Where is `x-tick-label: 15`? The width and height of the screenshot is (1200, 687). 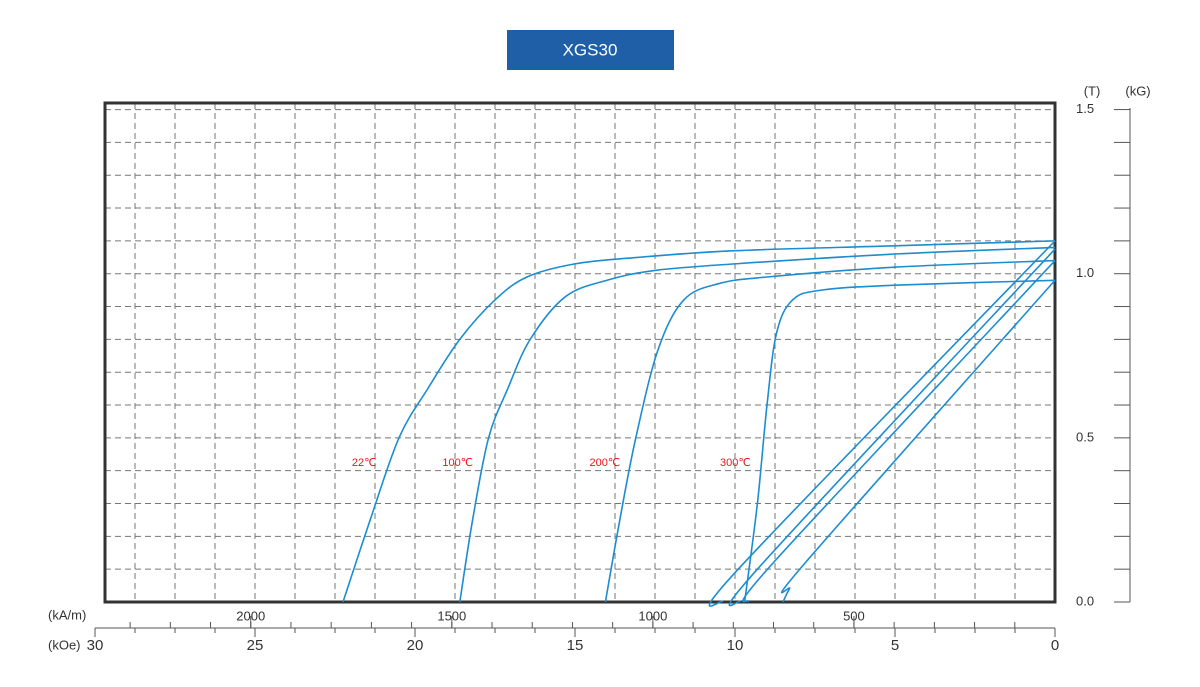 x-tick-label: 15 is located at coordinates (575, 645).